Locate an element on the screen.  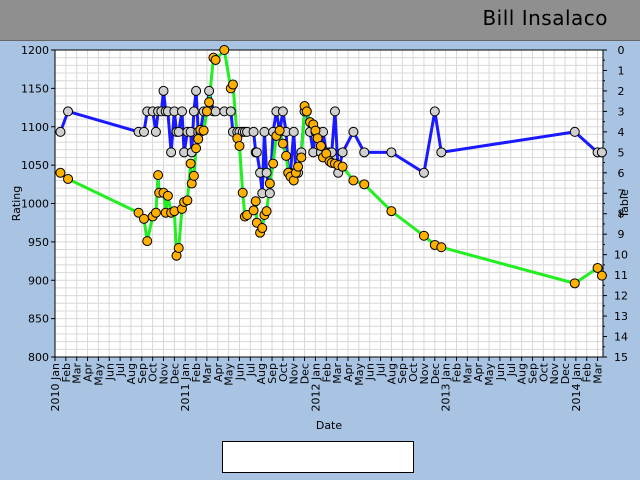
y-tick-label: 900 is located at coordinates (38, 280).